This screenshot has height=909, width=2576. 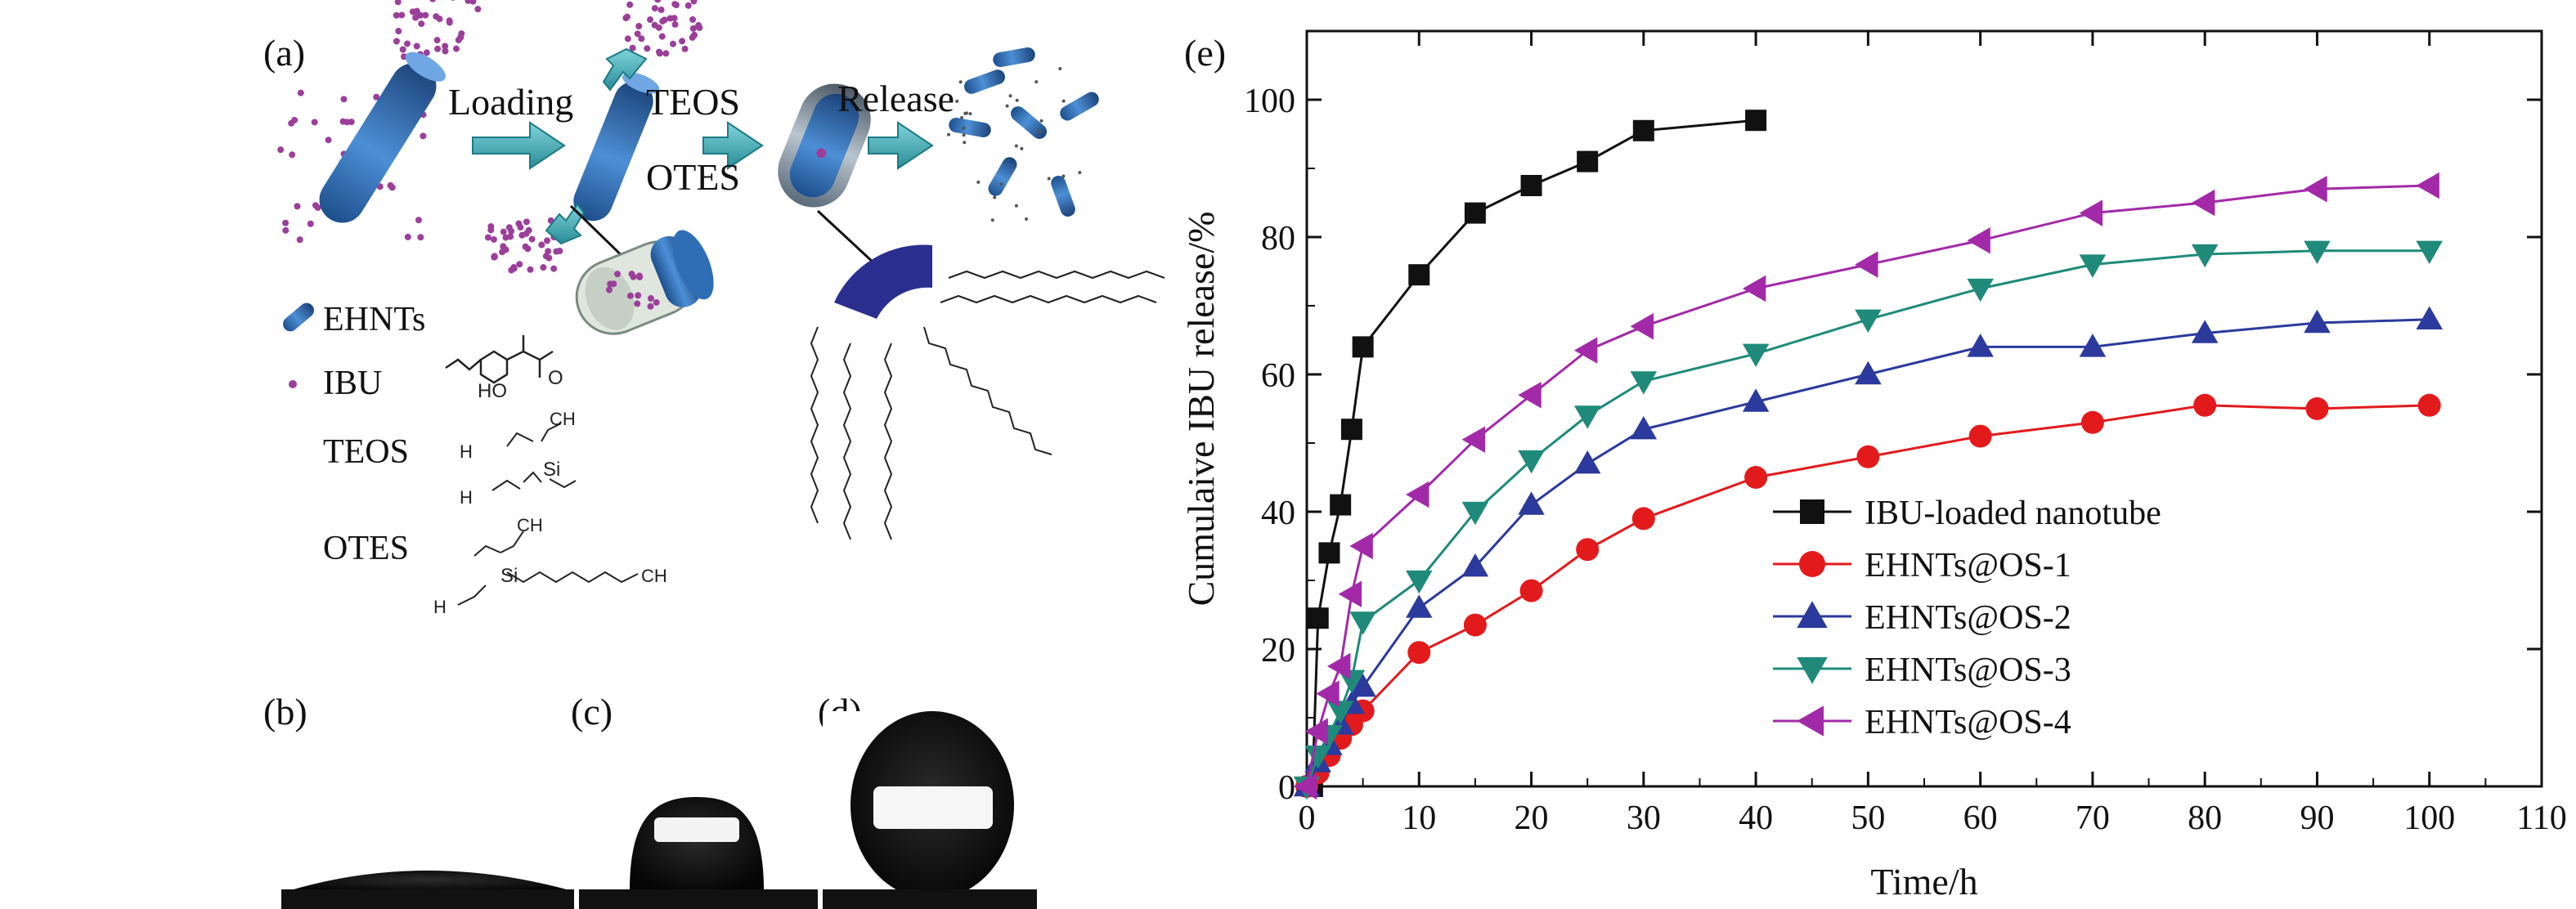 What do you see at coordinates (693, 102) in the screenshot?
I see `step-label-teos: TEOS` at bounding box center [693, 102].